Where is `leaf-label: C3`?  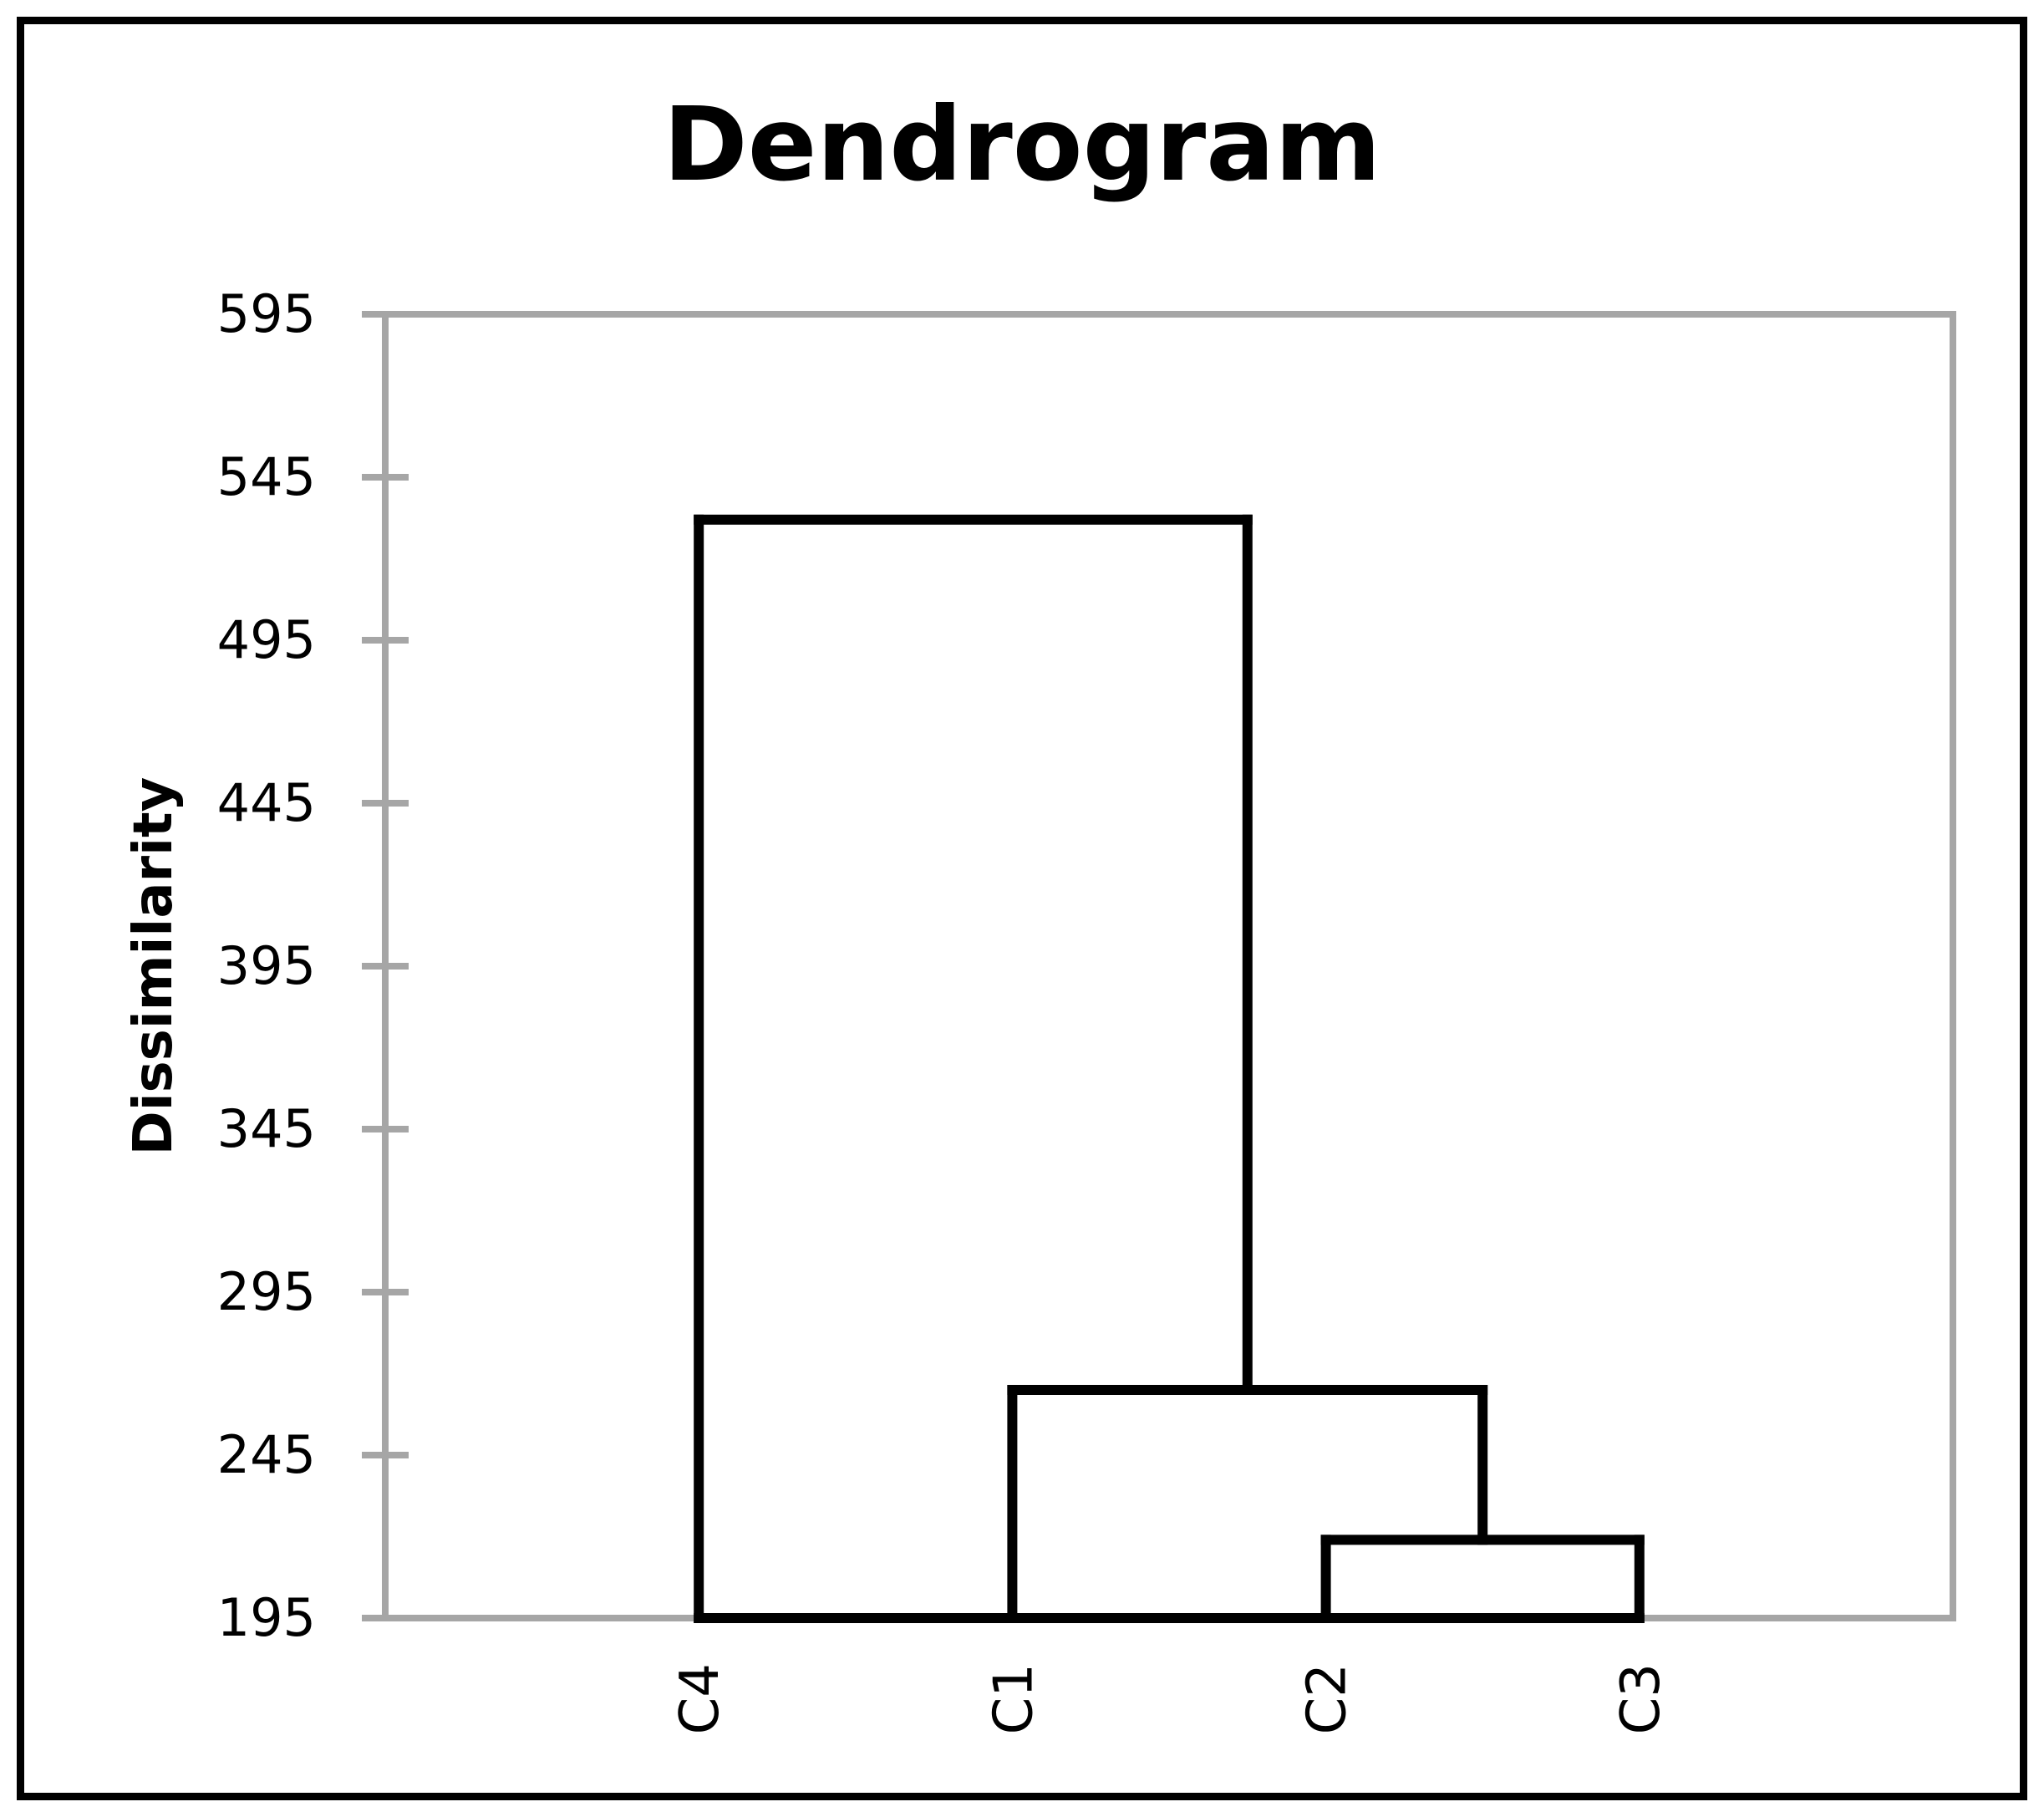
leaf-label: C3 is located at coordinates (1641, 1698).